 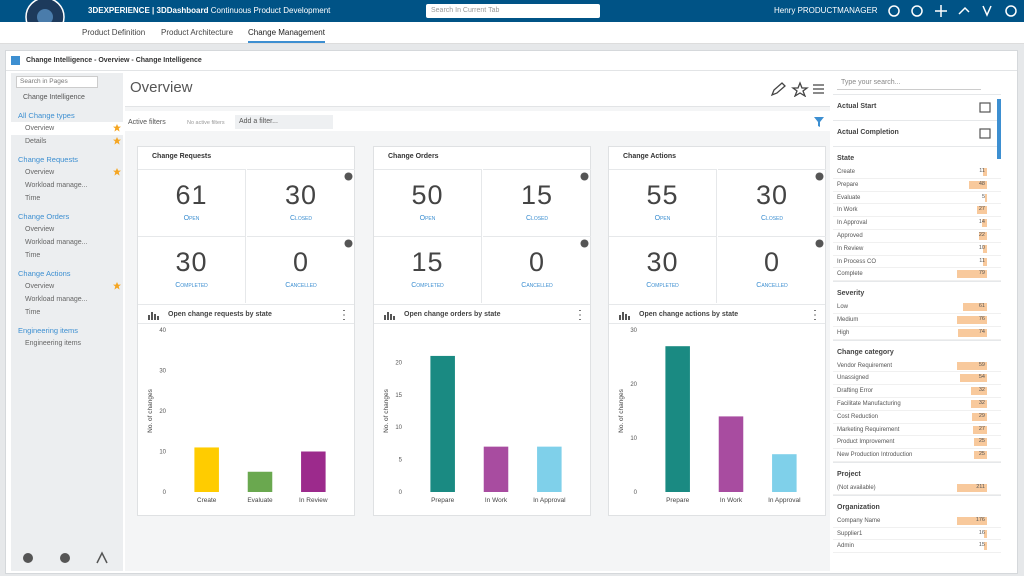 What do you see at coordinates (917, 391) in the screenshot?
I see `facet-item: Drafting Error32` at bounding box center [917, 391].